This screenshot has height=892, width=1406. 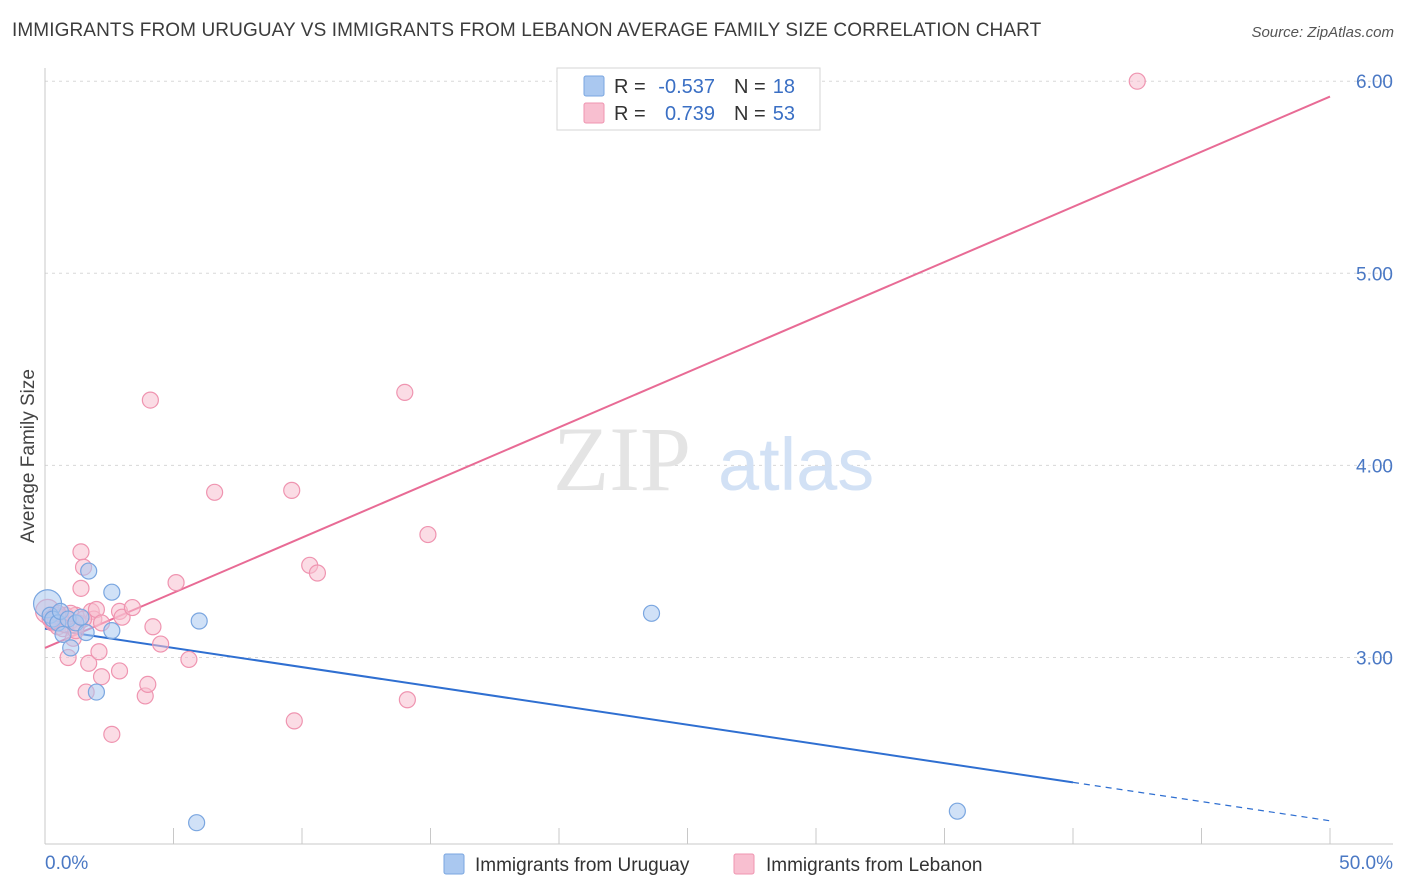 I want to click on legend-r-label-2: R =, so click(x=630, y=114).